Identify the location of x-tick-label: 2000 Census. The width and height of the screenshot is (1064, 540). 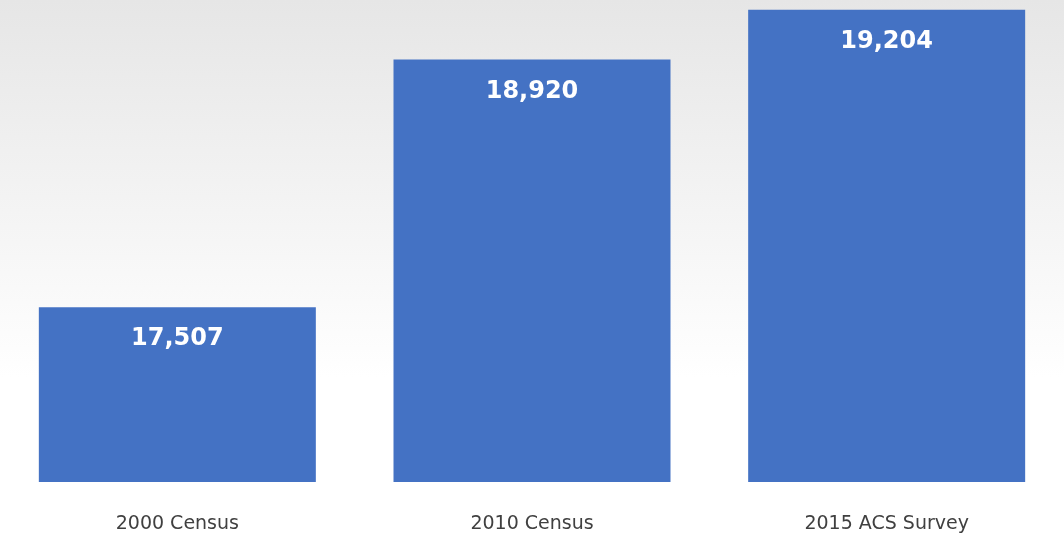
(177, 521).